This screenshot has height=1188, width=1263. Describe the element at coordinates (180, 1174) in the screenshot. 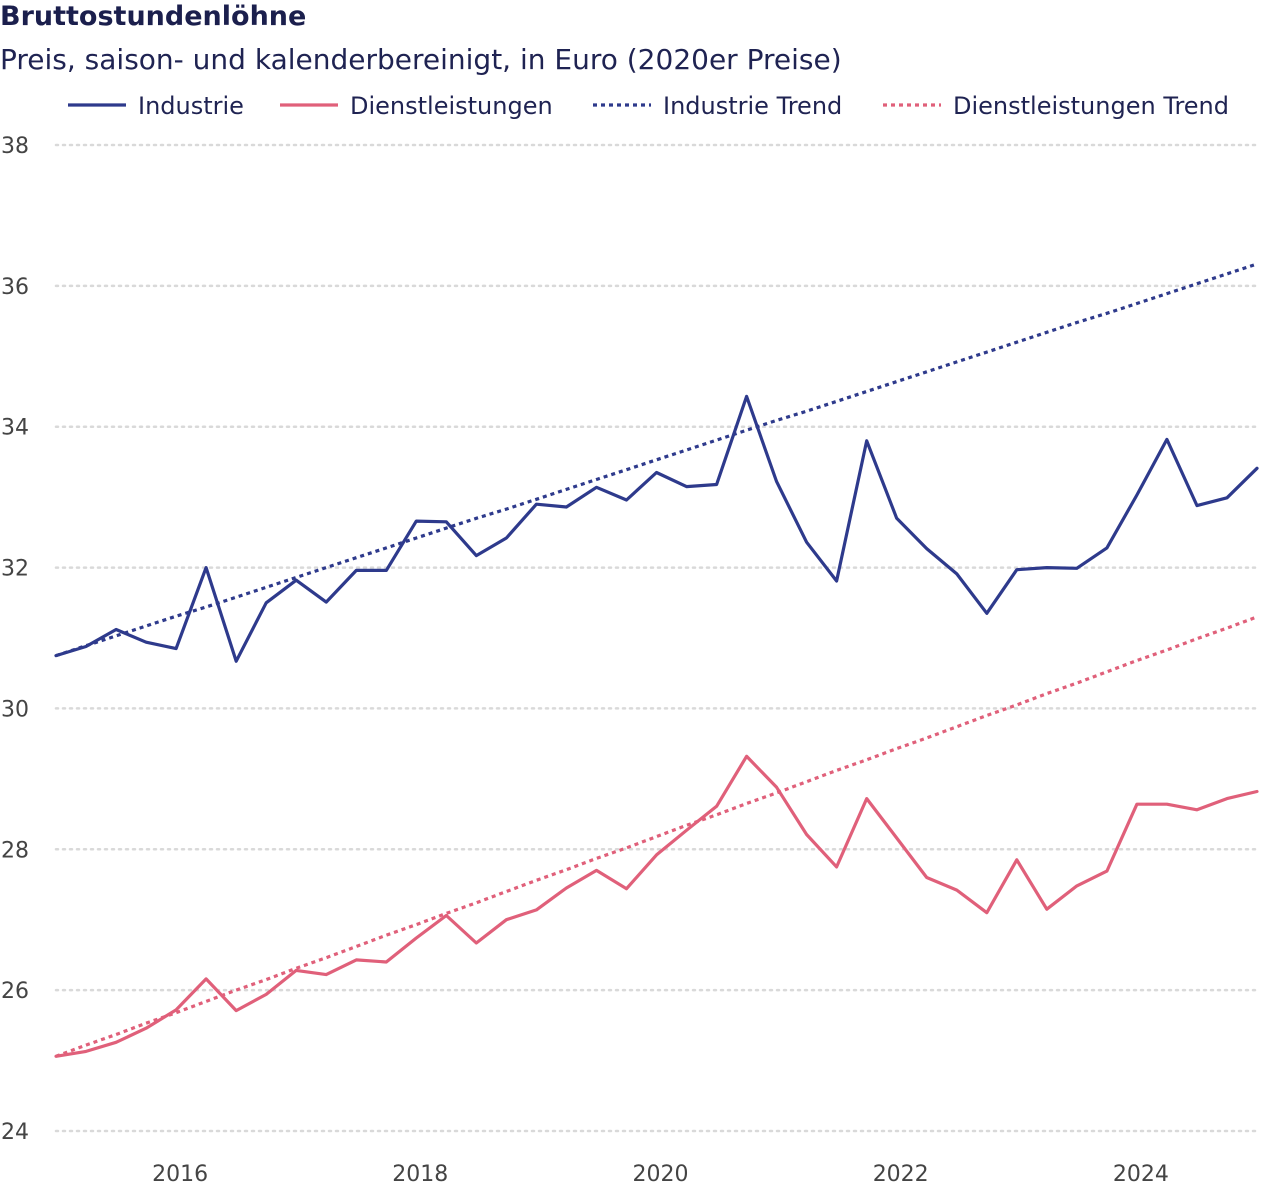

I see `x-tick-label: 2016` at that location.